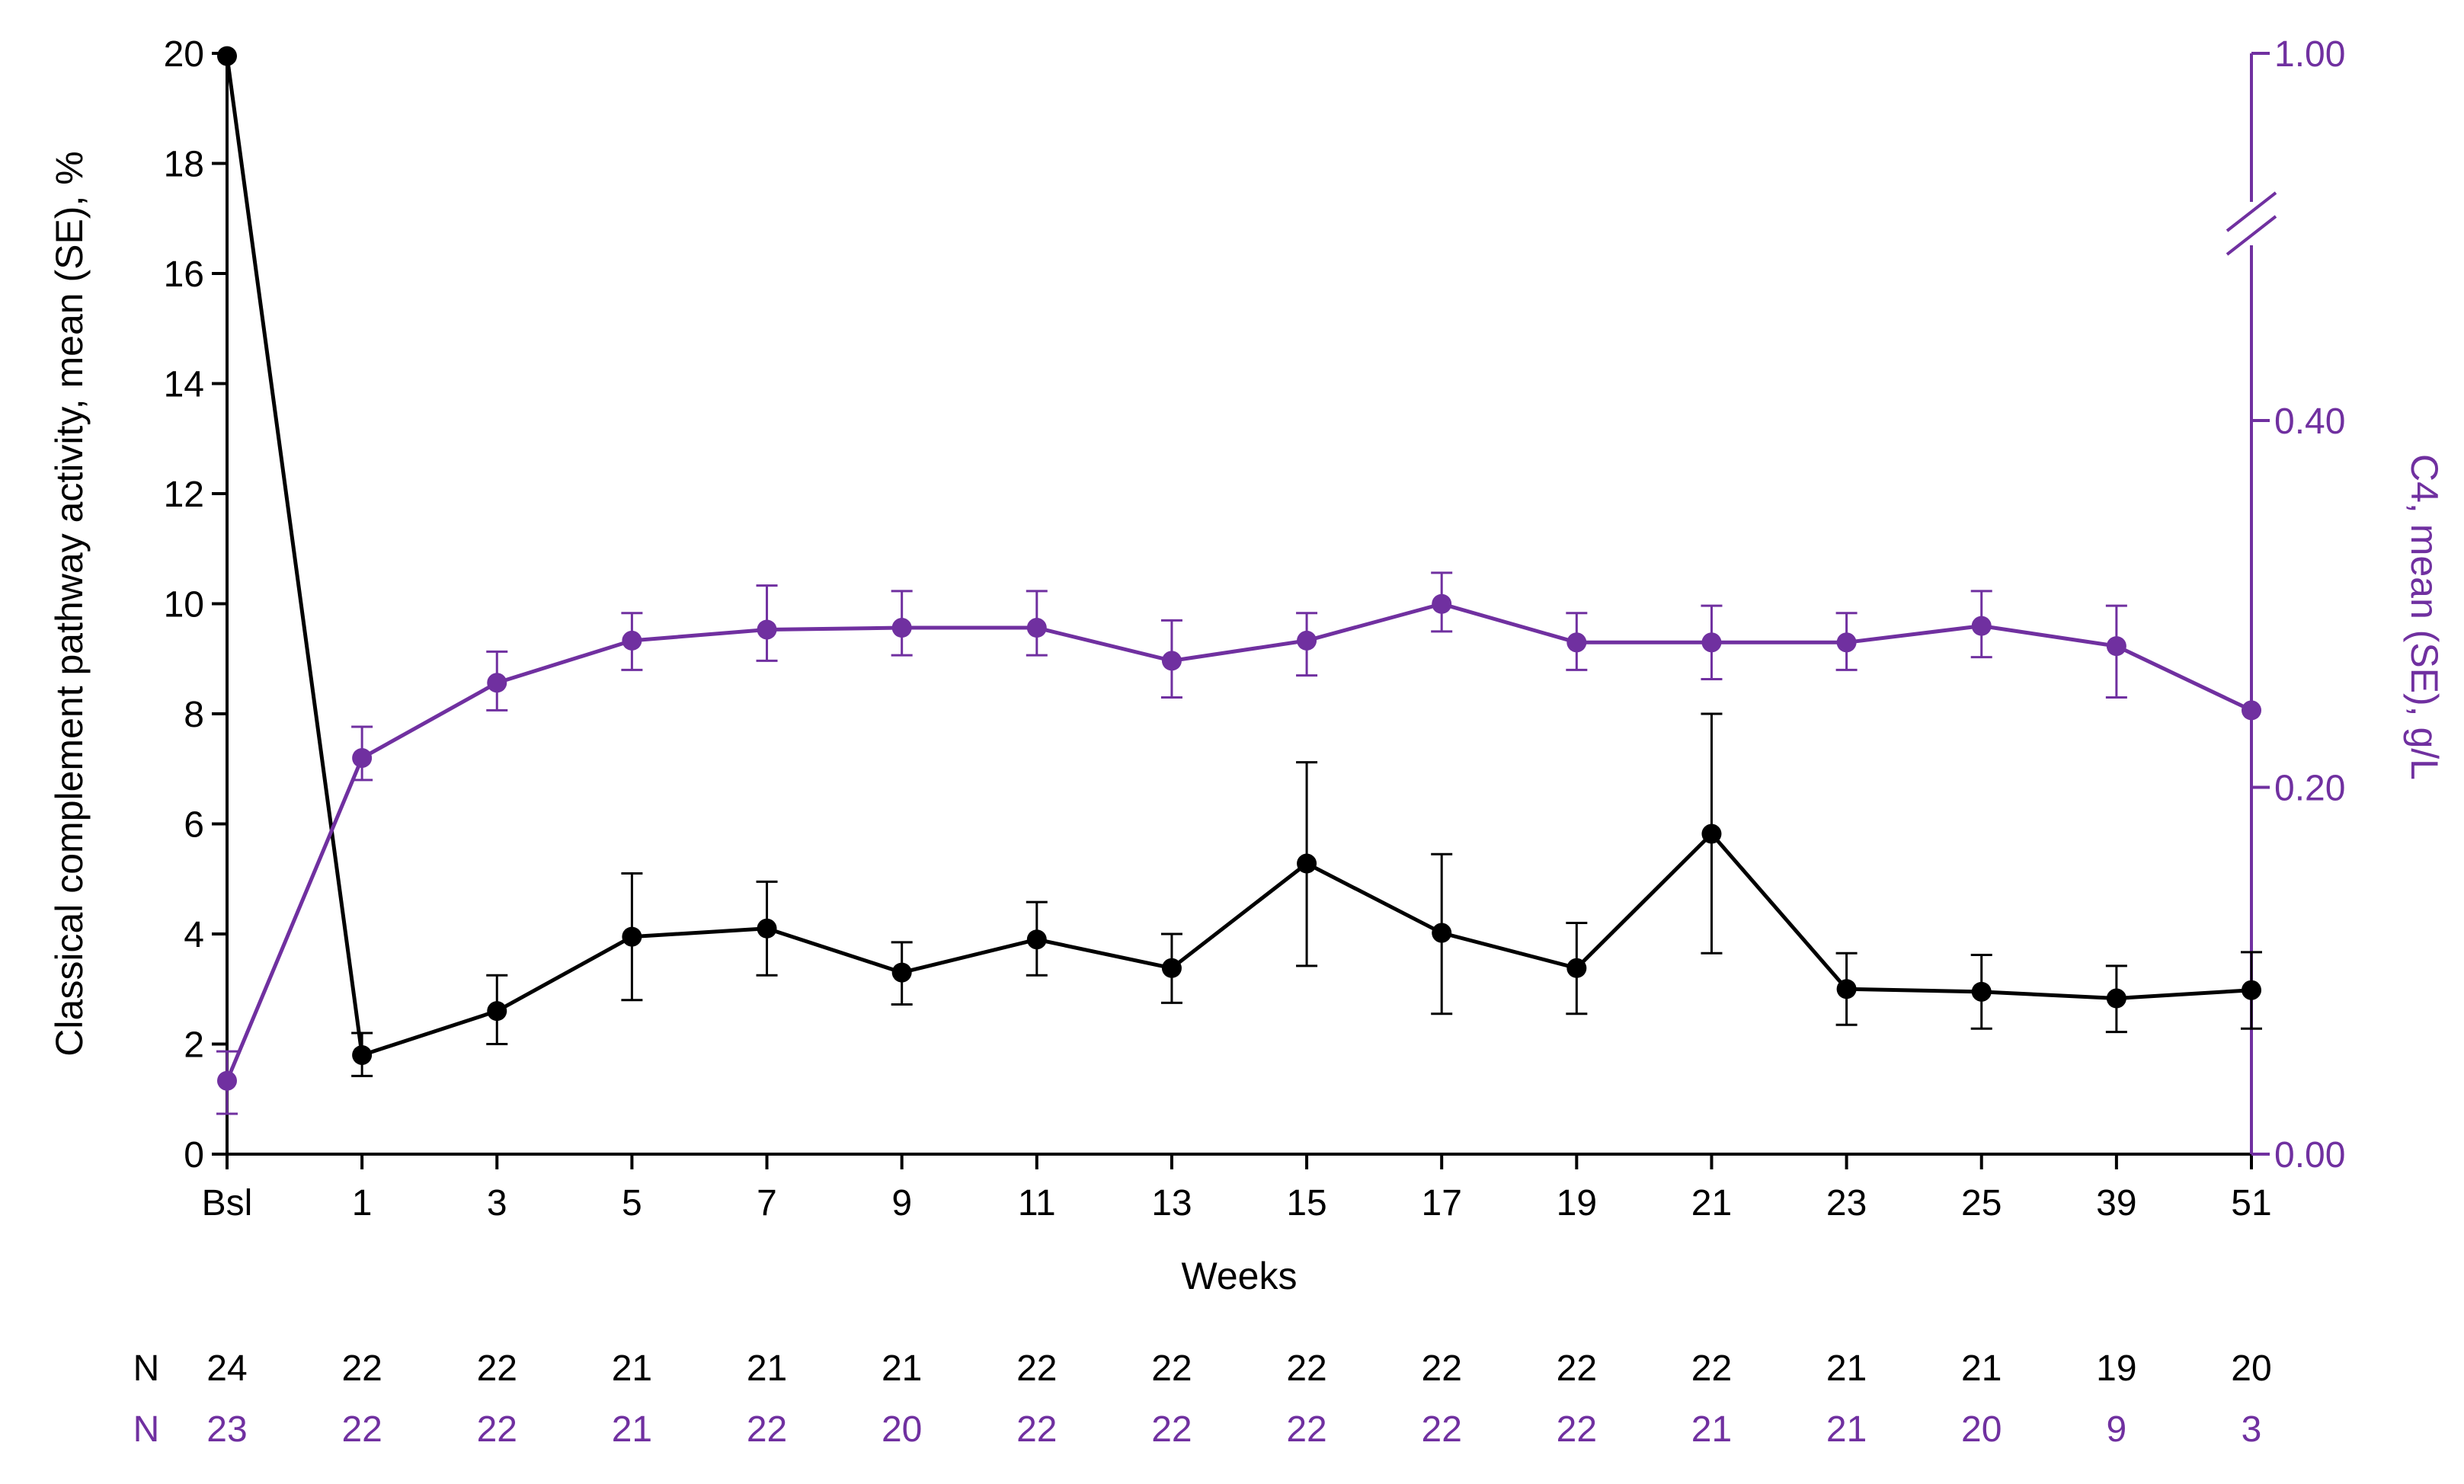 This screenshot has width=2464, height=1484. Describe the element at coordinates (194, 935) in the screenshot. I see `y-left-tick-label: 4` at that location.